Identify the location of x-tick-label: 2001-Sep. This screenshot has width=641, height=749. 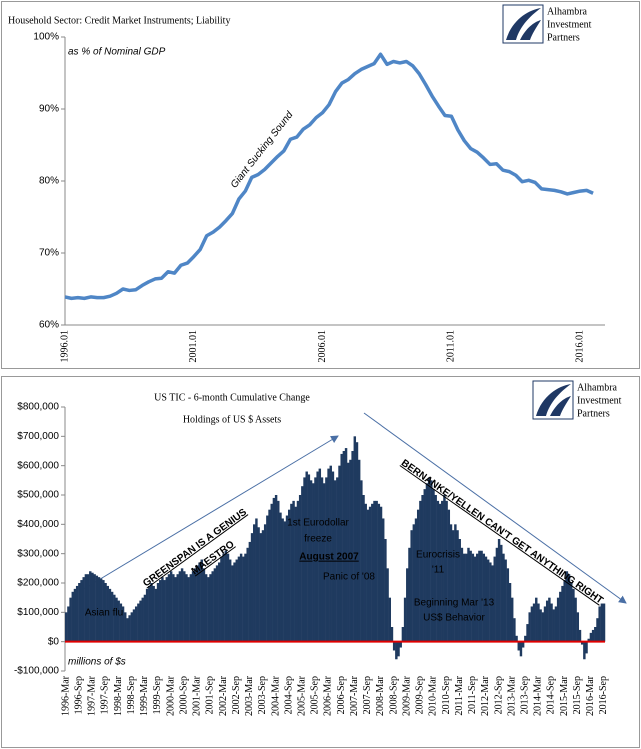
(210, 695).